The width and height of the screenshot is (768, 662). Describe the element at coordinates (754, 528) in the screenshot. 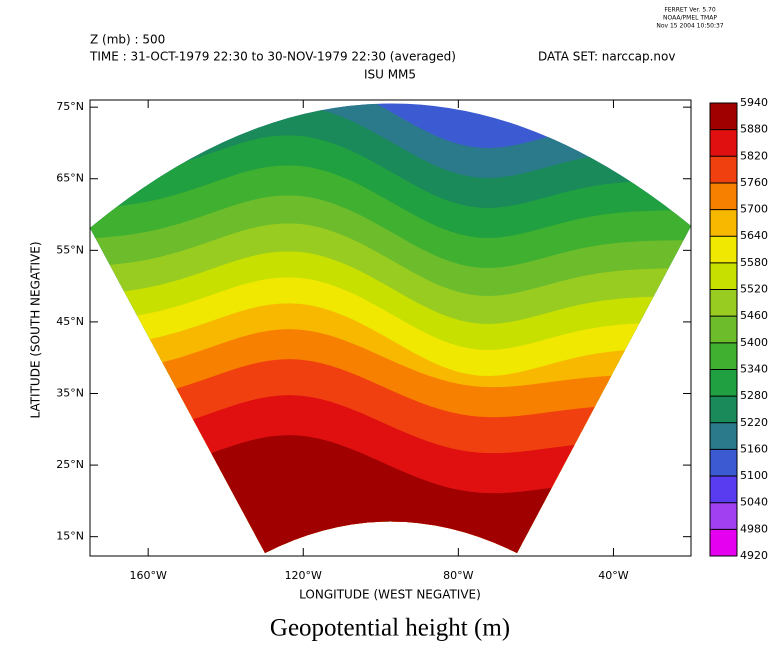

I see `colorbar-label: 4980` at that location.